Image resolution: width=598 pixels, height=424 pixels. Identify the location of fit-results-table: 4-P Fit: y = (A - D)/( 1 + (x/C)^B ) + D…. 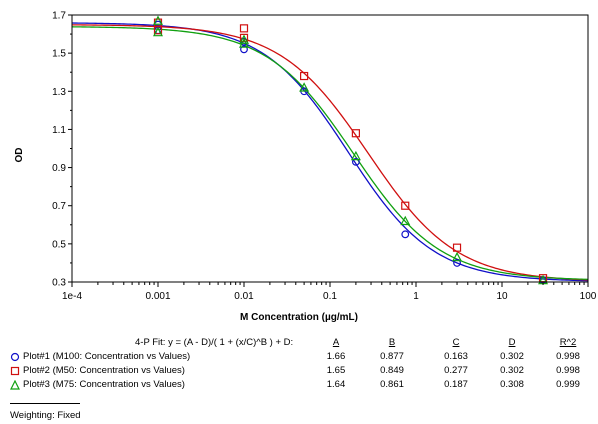
(299, 365).